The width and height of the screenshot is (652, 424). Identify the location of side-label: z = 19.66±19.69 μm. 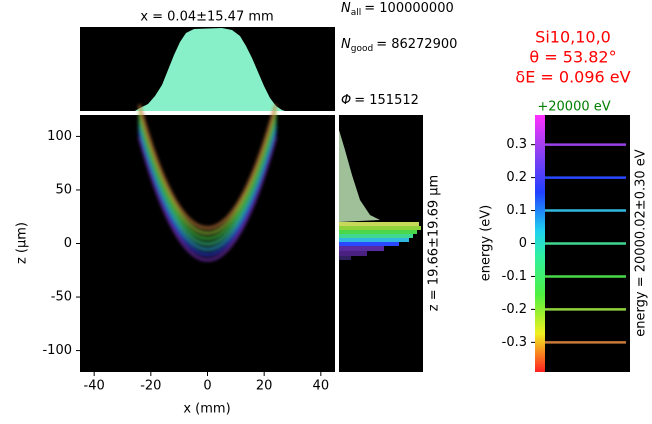
(434, 243).